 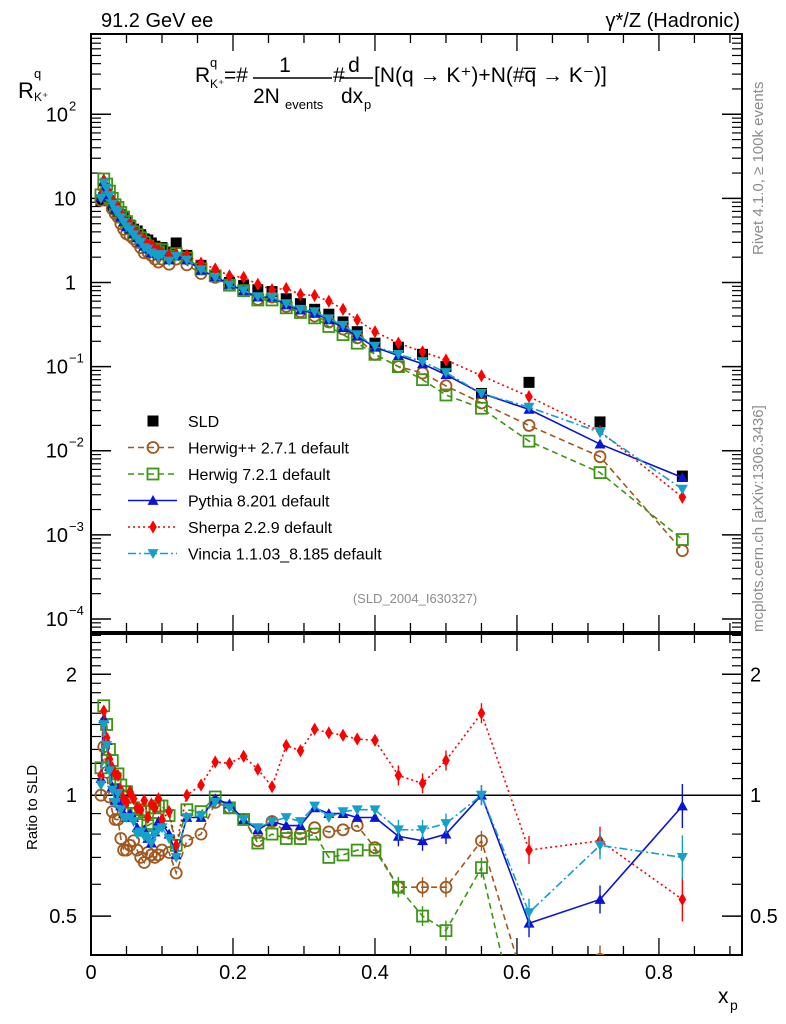 I want to click on ratio-y-axis-title: Ratio to SLD, so click(x=32, y=807).